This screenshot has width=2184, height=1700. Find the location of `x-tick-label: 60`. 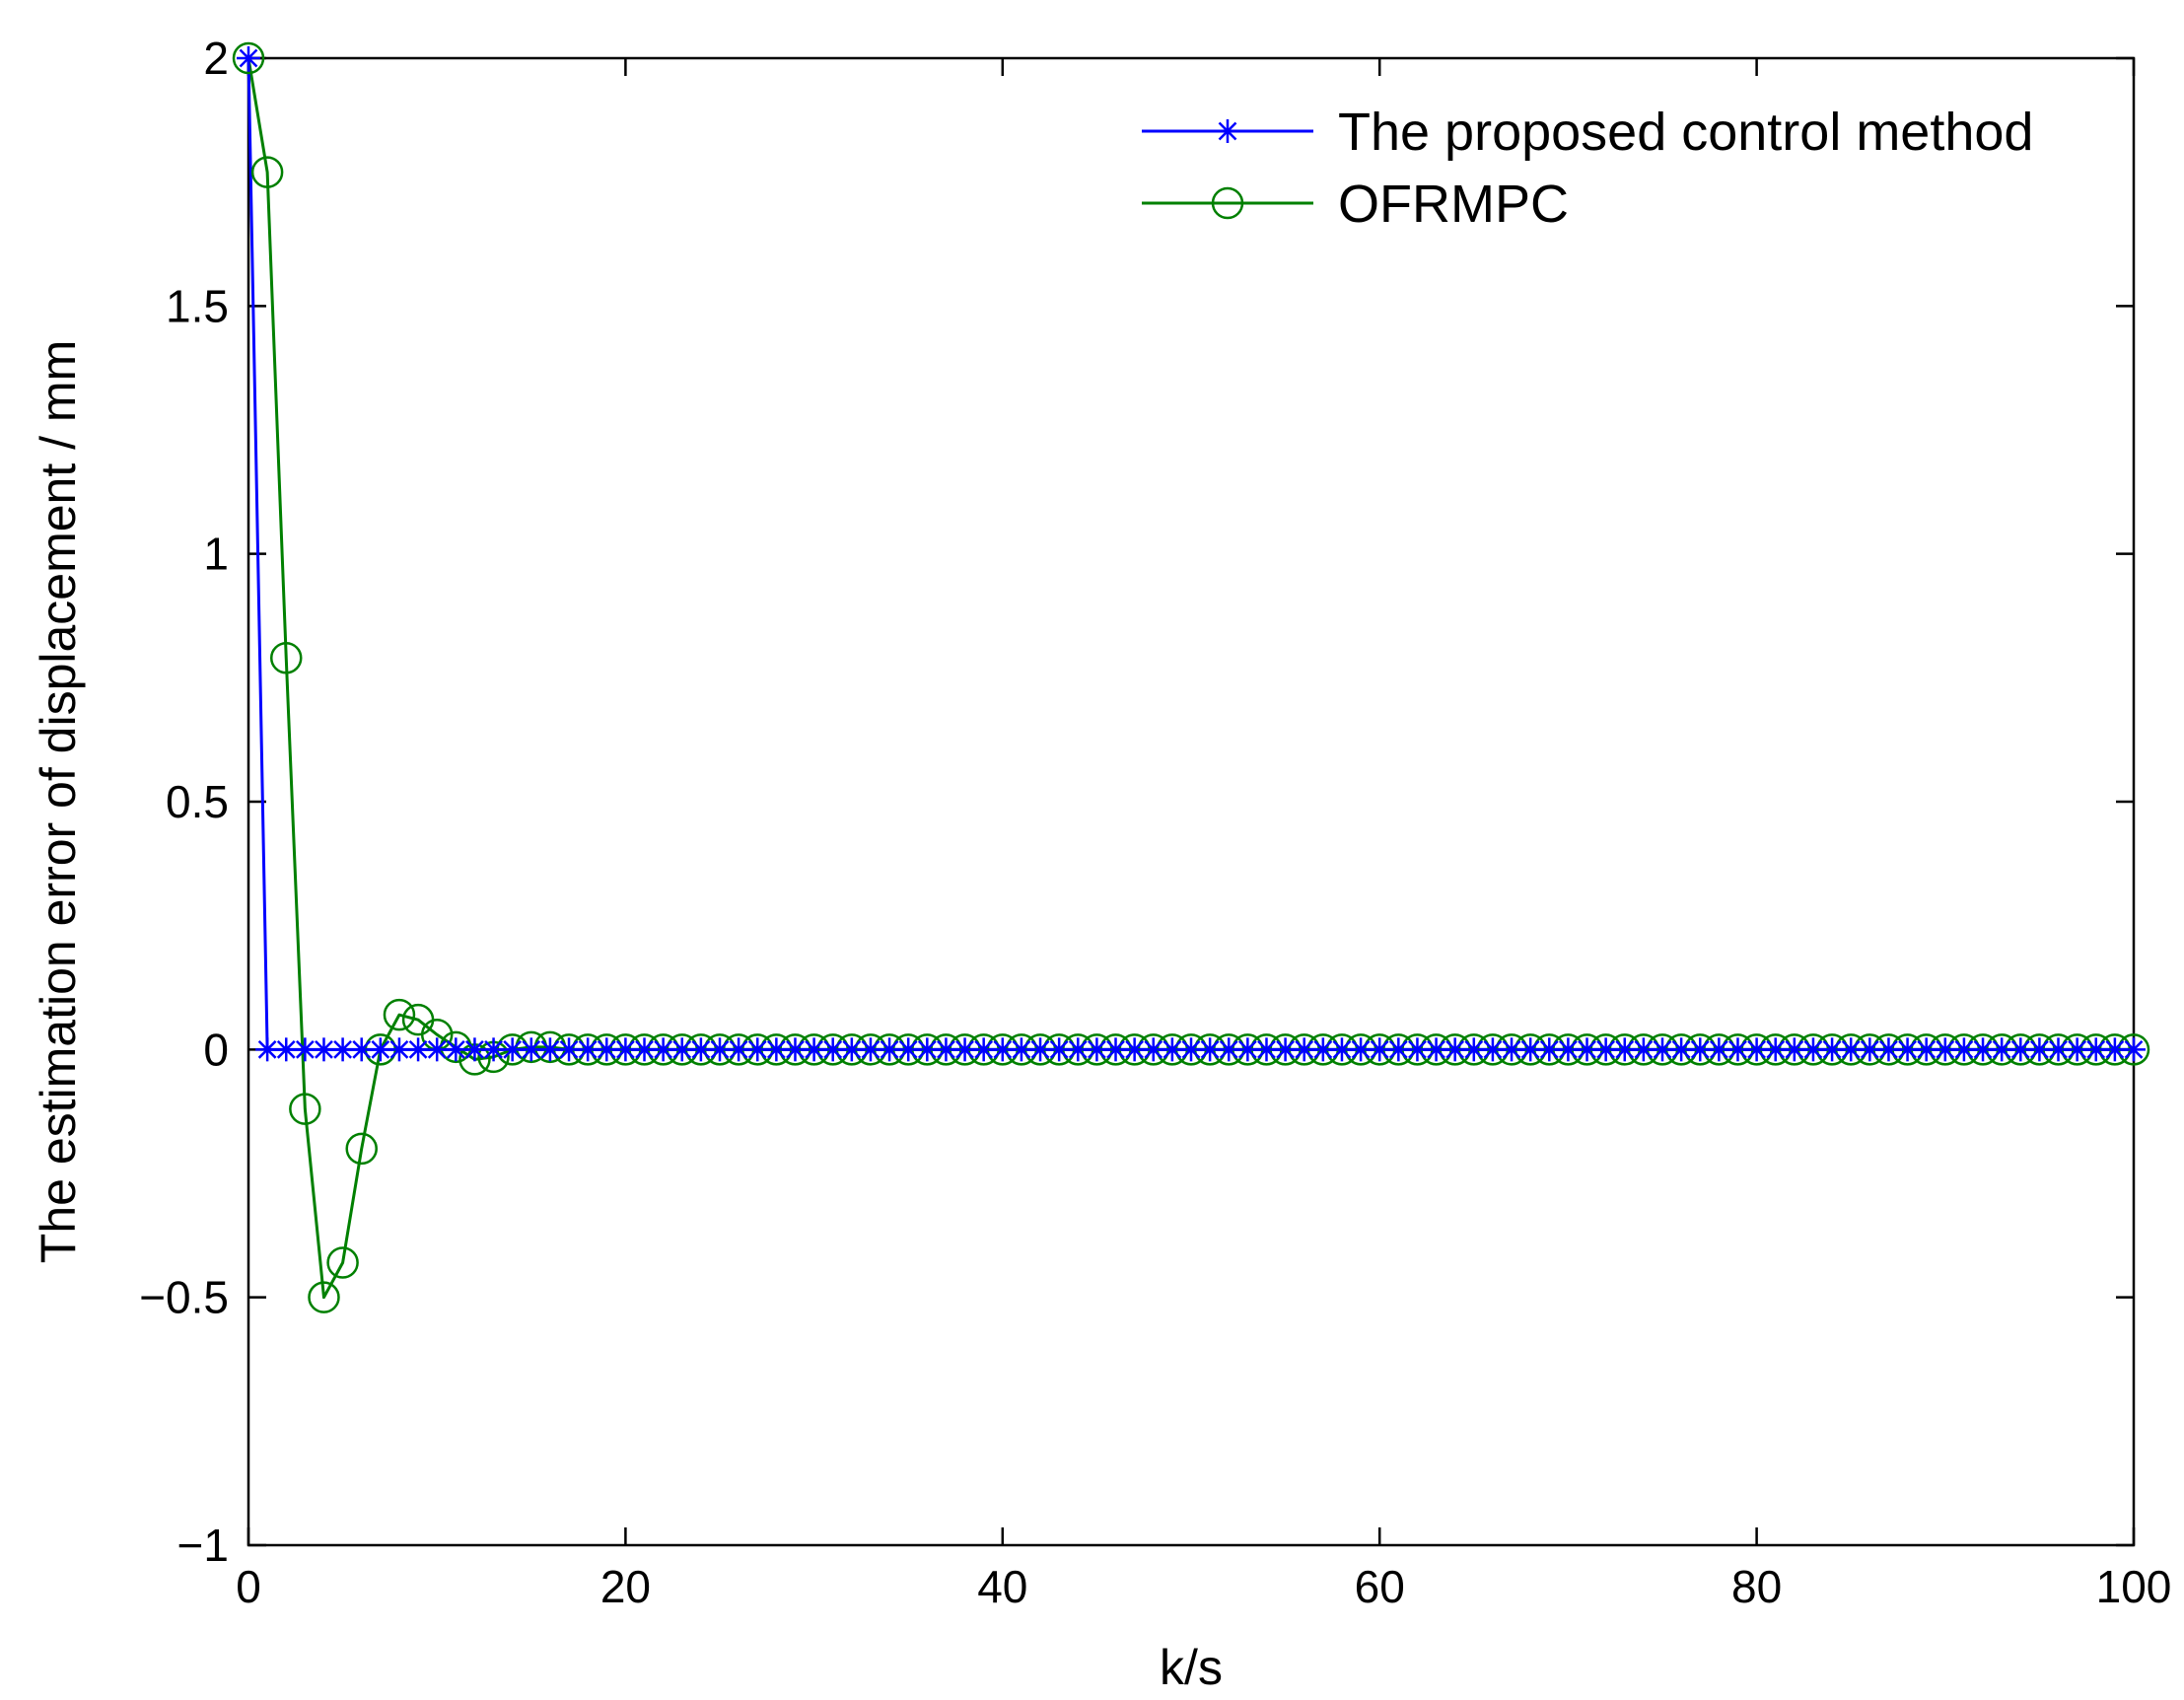

x-tick-label: 60 is located at coordinates (1380, 1587).